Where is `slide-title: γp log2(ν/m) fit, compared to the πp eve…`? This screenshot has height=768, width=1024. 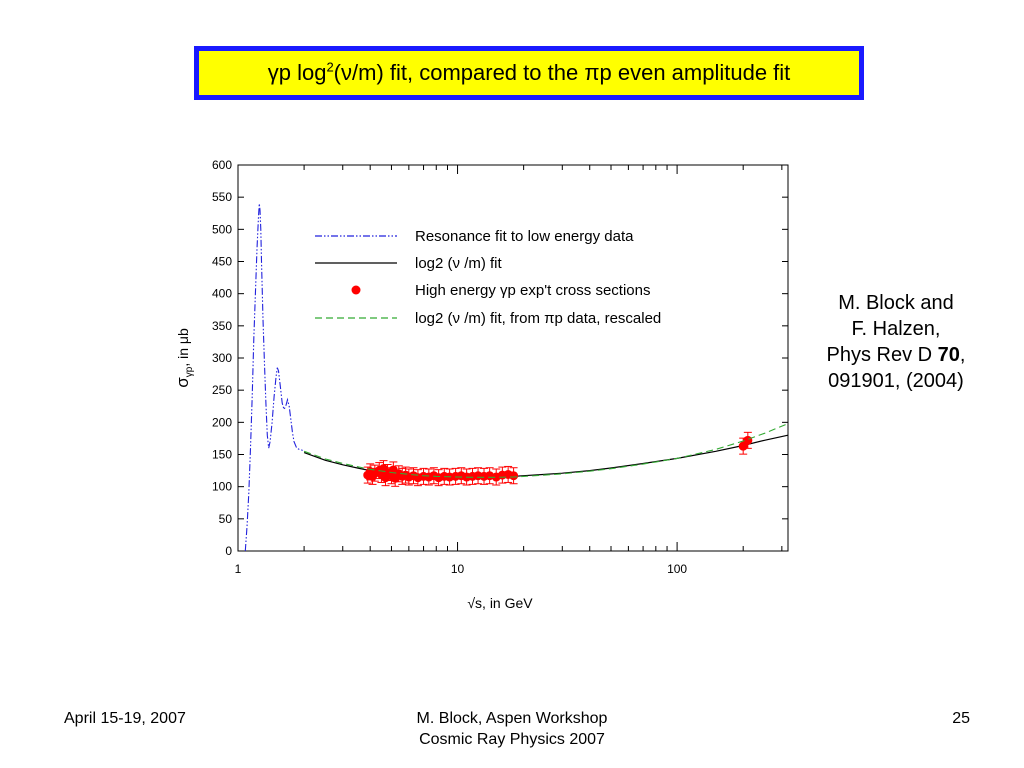
slide-title: γp log2(ν/m) fit, compared to the πp eve… is located at coordinates (529, 72).